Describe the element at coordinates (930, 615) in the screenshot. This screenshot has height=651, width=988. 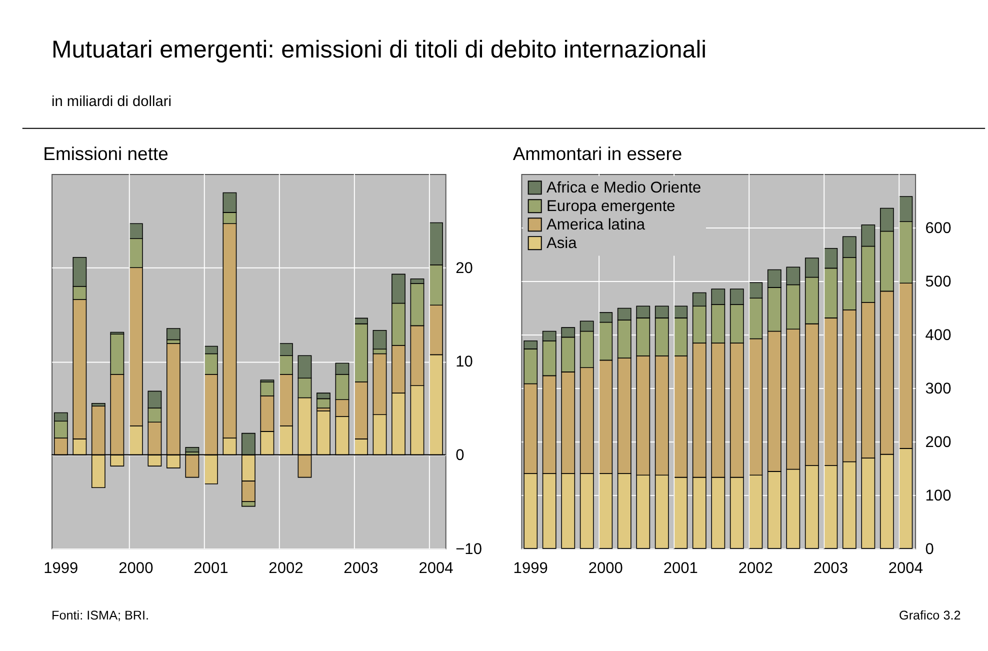
I see `text: Grafico 3.2` at that location.